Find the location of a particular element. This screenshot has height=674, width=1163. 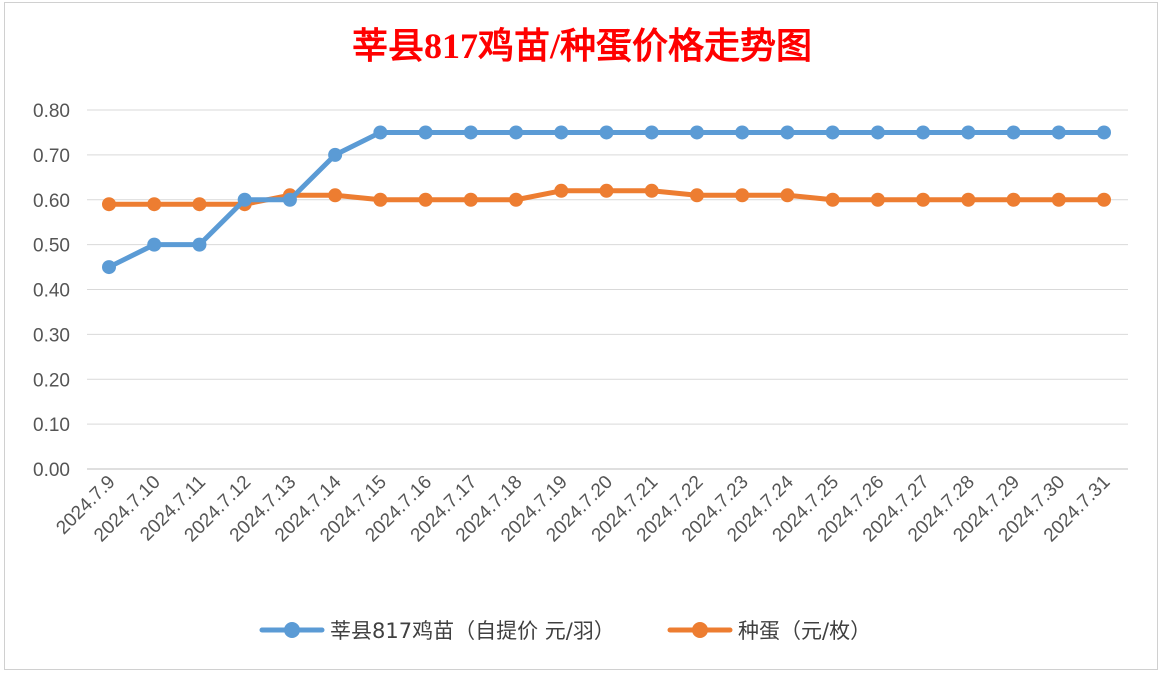

y-tick-label: 0.70 is located at coordinates (51, 156).